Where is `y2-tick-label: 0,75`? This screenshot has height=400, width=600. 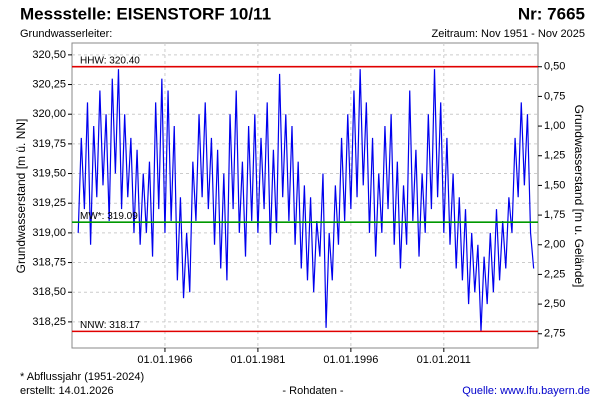 y2-tick-label: 0,75 is located at coordinates (554, 96).